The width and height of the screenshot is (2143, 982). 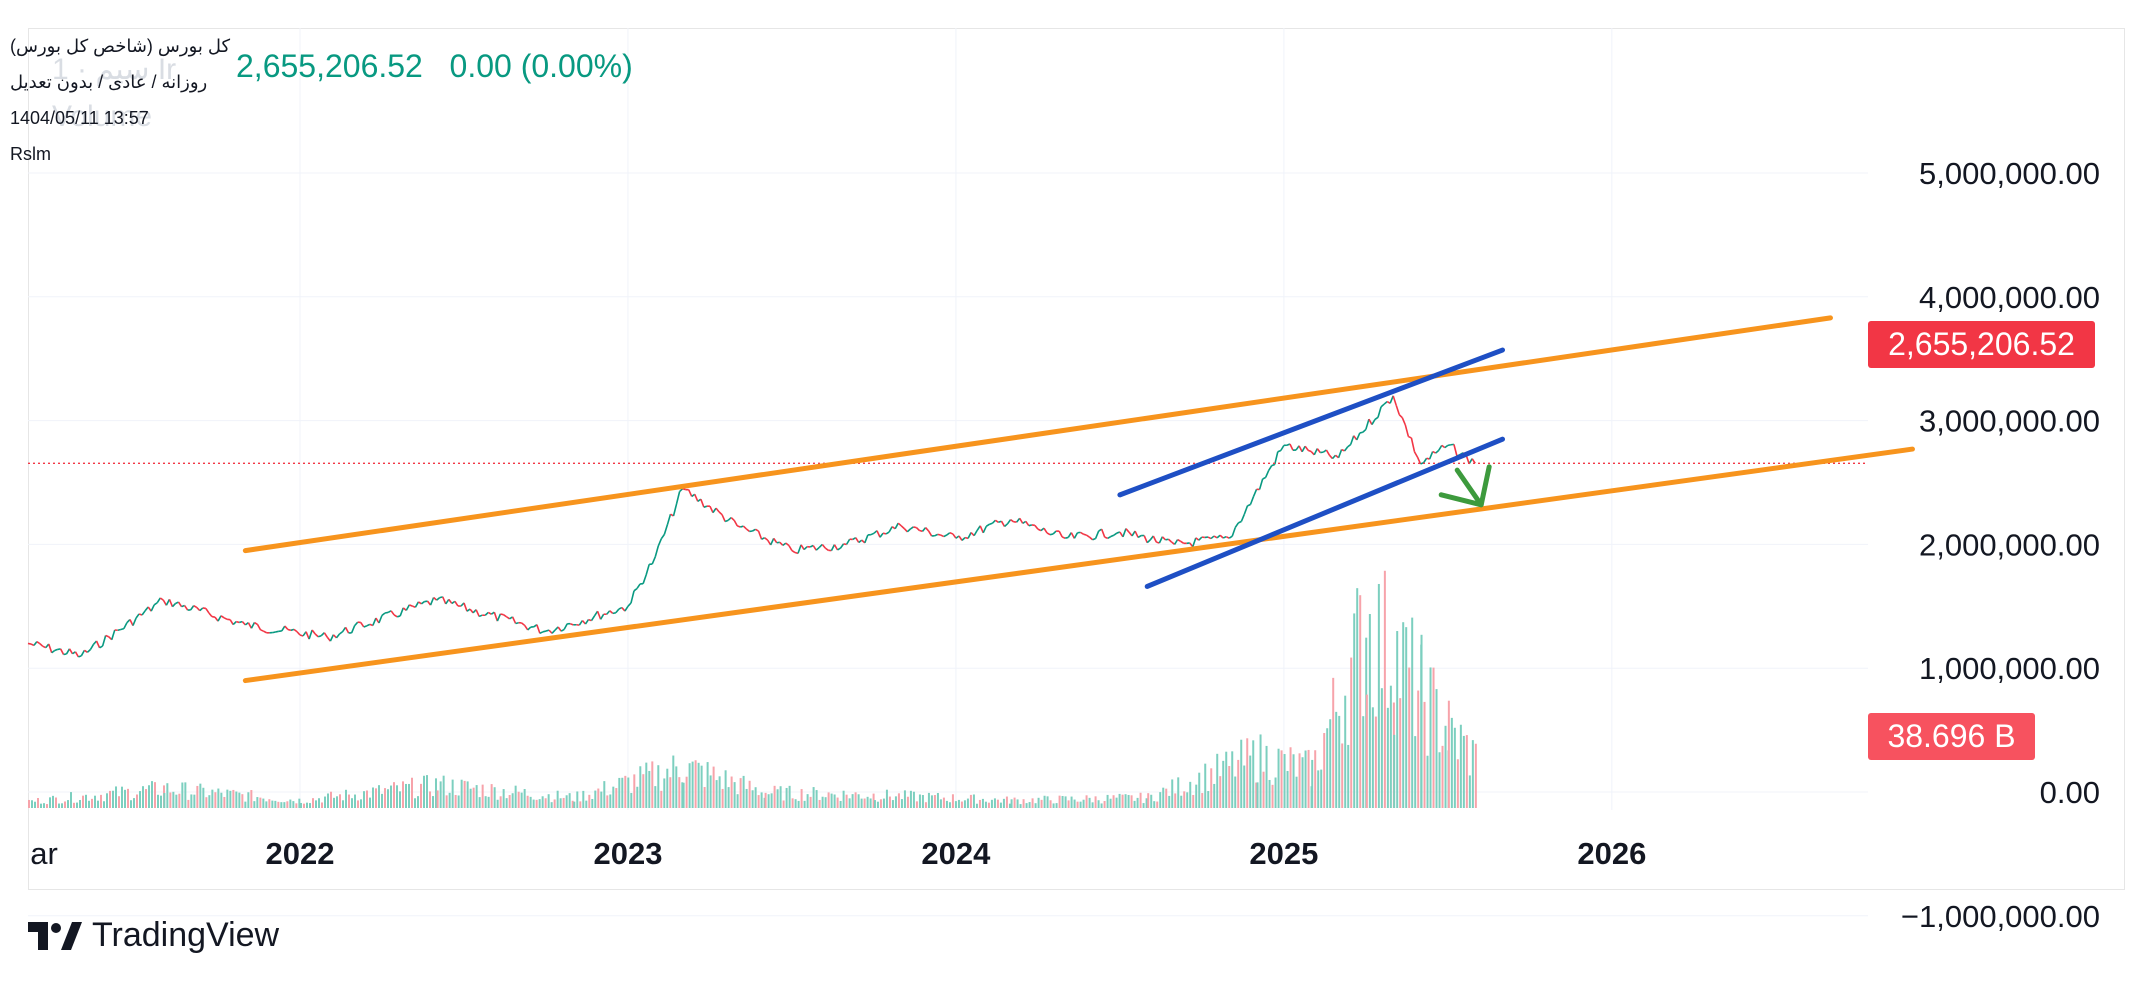 What do you see at coordinates (2009, 668) in the screenshot?
I see `y-tick-label: 1,000,000.00` at bounding box center [2009, 668].